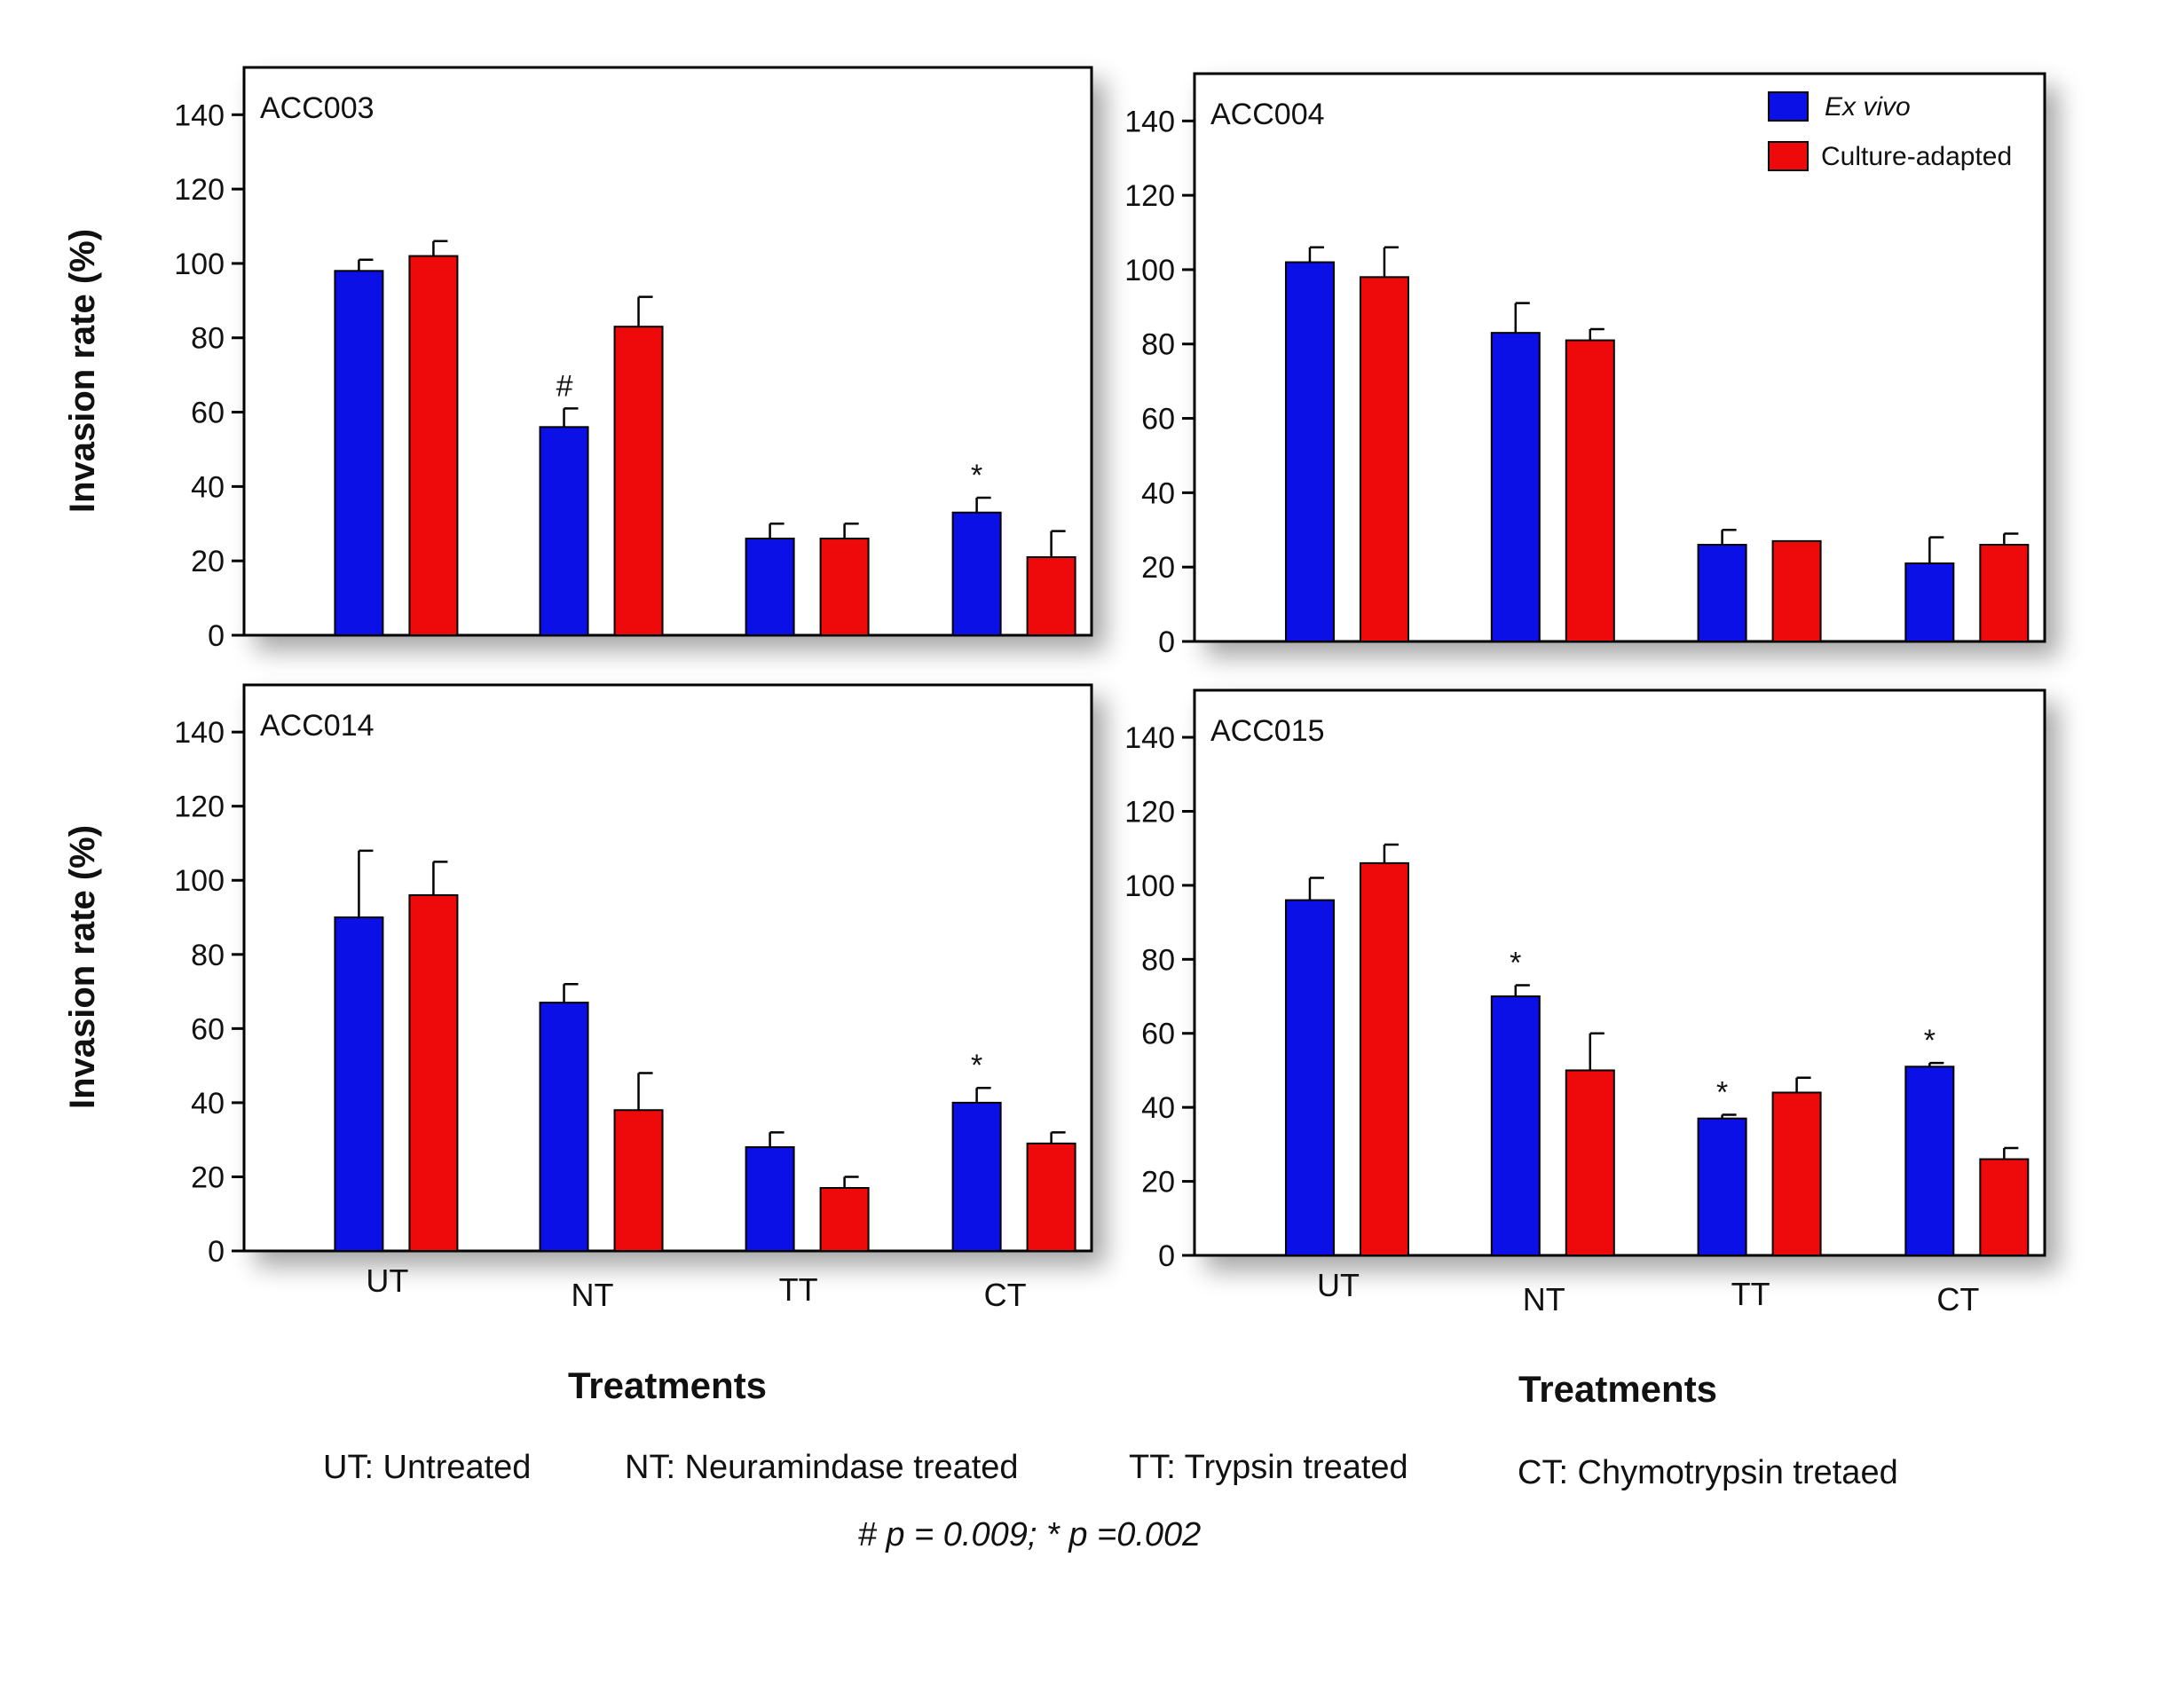  I want to click on panel-title: ACC003, so click(317, 108).